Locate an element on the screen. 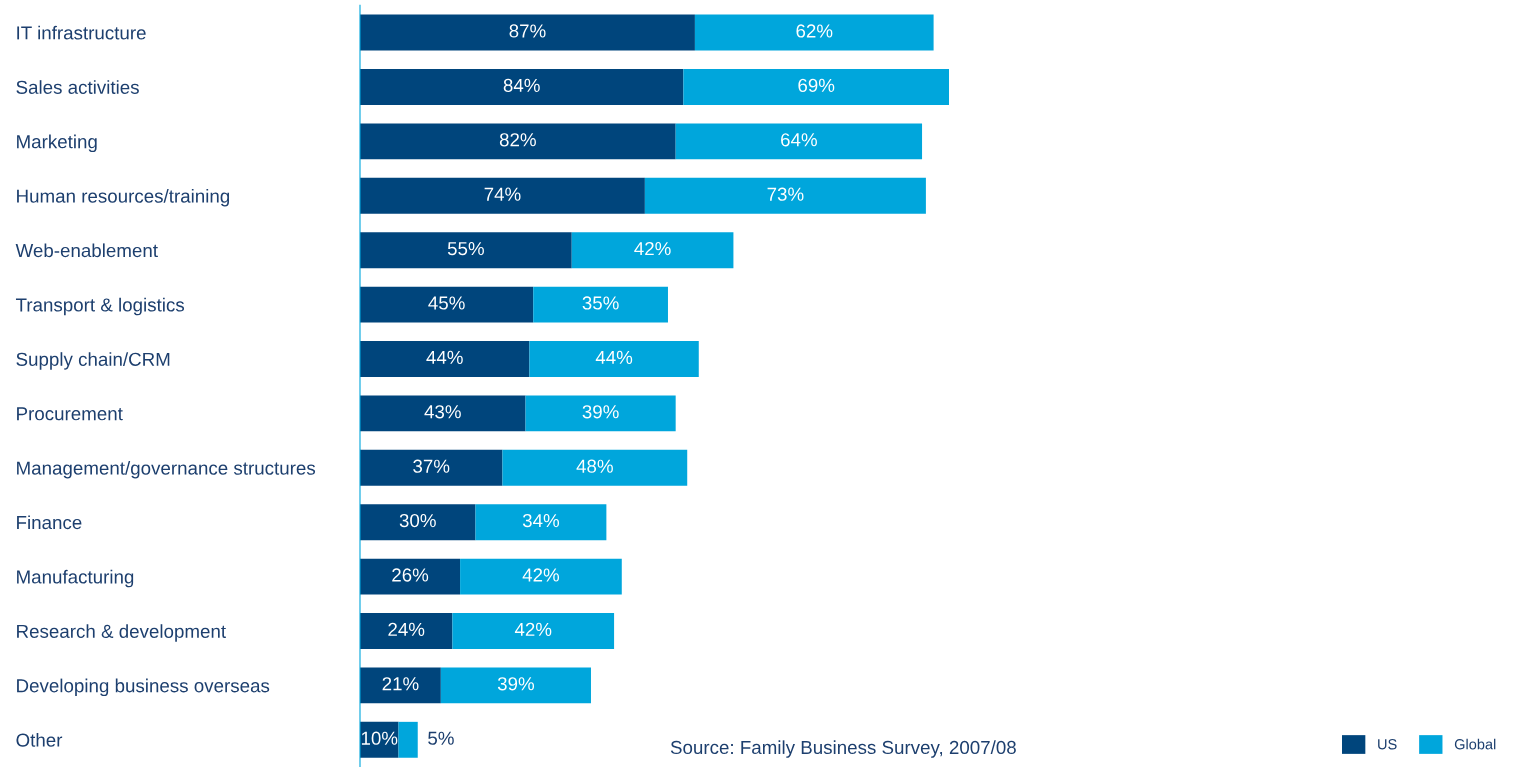  data-label: 26% is located at coordinates (410, 575).